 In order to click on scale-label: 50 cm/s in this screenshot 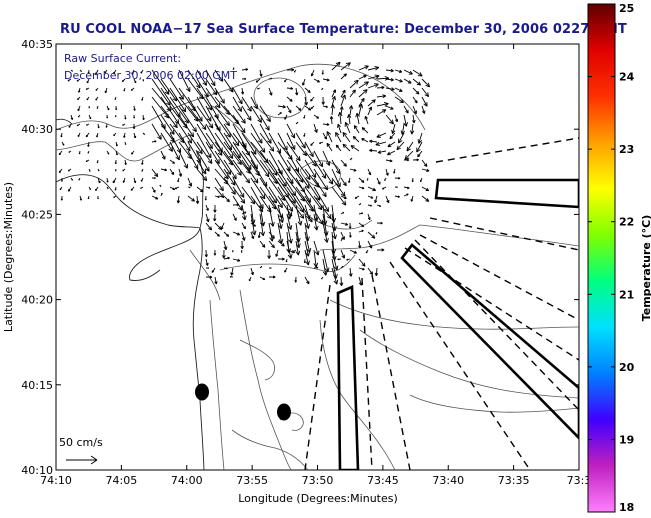, I will do `click(81, 442)`.